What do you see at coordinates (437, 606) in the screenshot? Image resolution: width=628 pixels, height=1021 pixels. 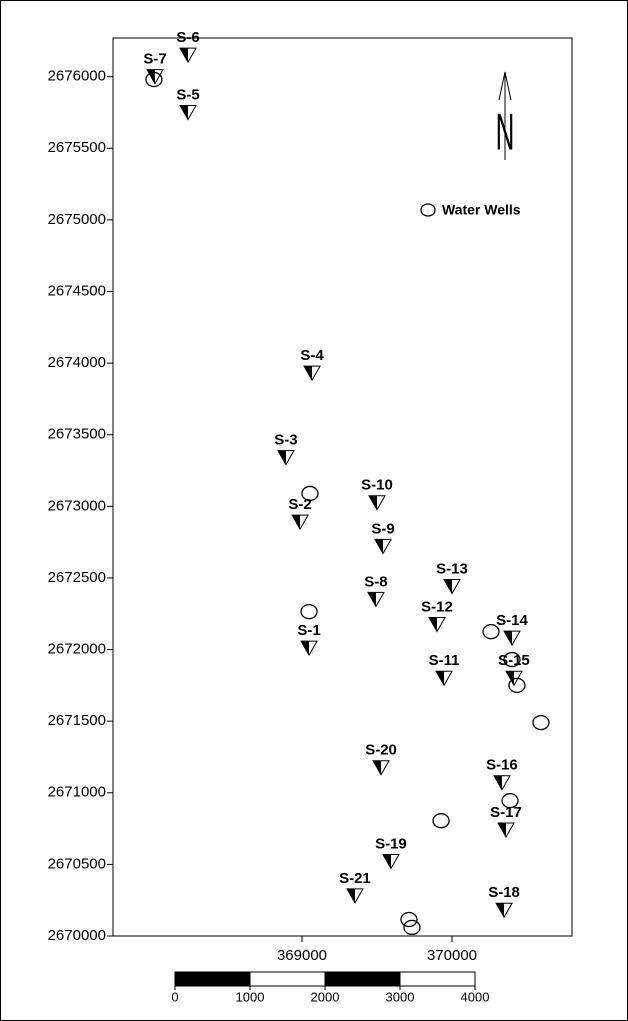 I see `site-label: S-12` at bounding box center [437, 606].